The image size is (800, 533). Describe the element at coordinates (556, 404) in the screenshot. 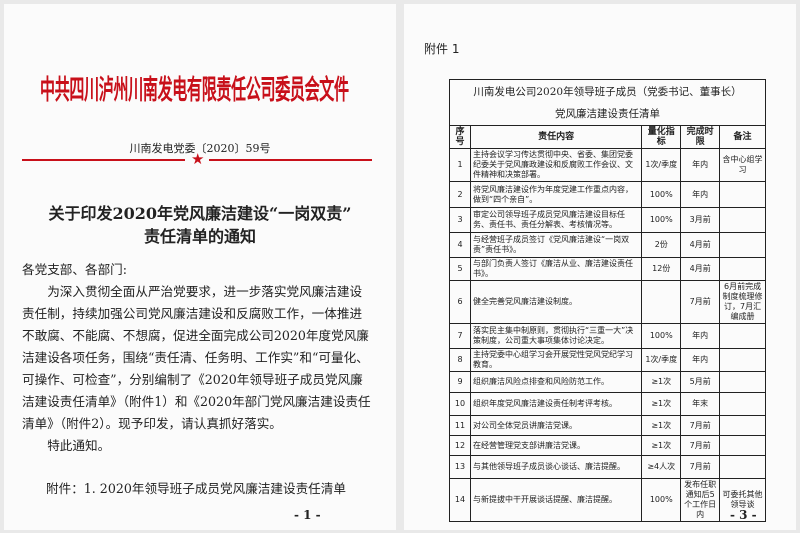

I see `responsibility-content-cell: 组织年度党风廉洁建设责任制考评考核。` at that location.